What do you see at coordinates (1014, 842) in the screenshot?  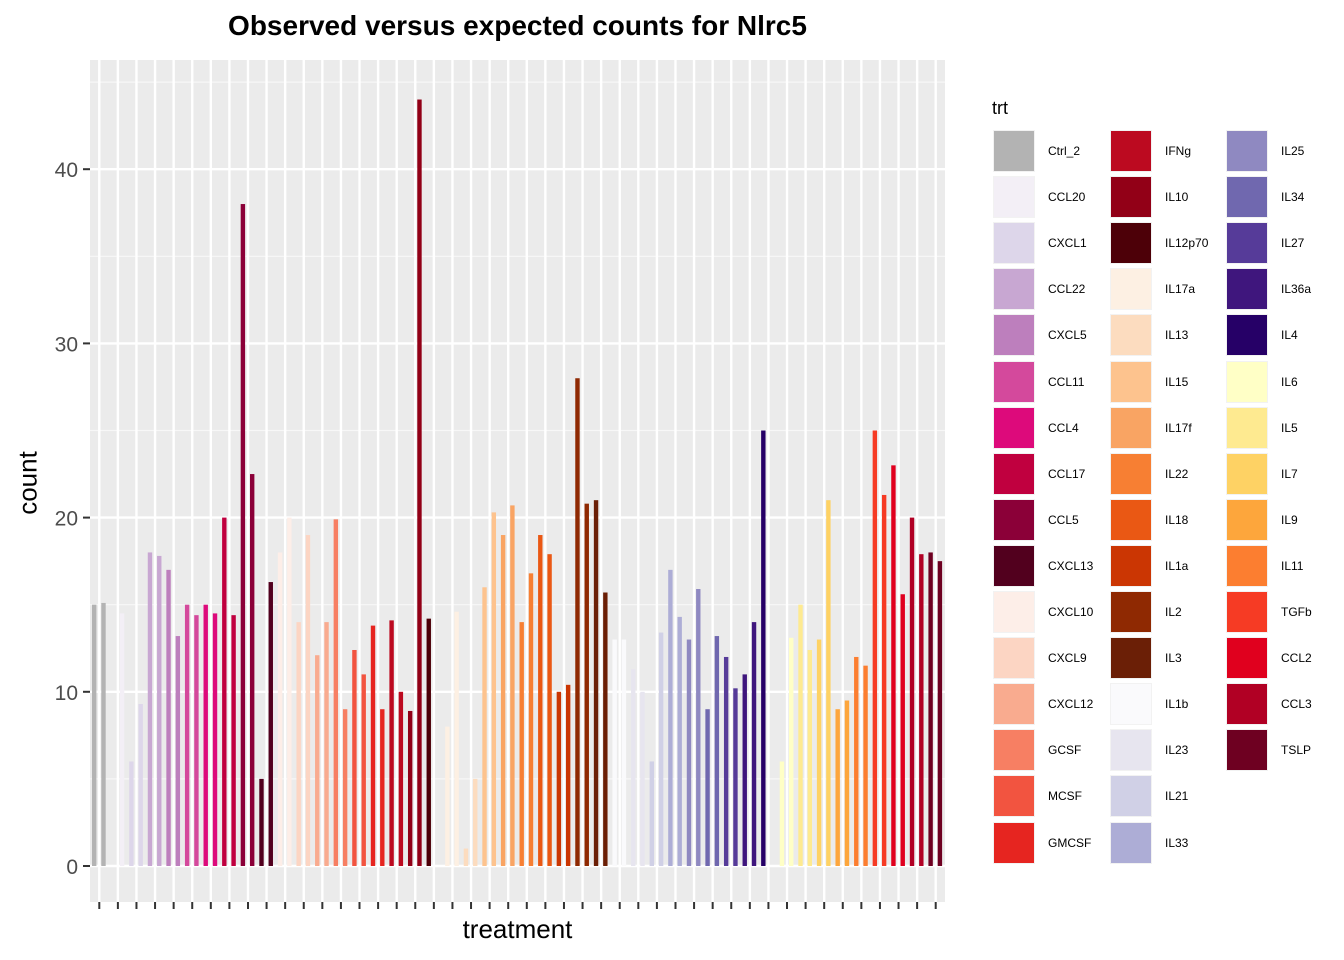 I see `legend-key-gmcsf` at bounding box center [1014, 842].